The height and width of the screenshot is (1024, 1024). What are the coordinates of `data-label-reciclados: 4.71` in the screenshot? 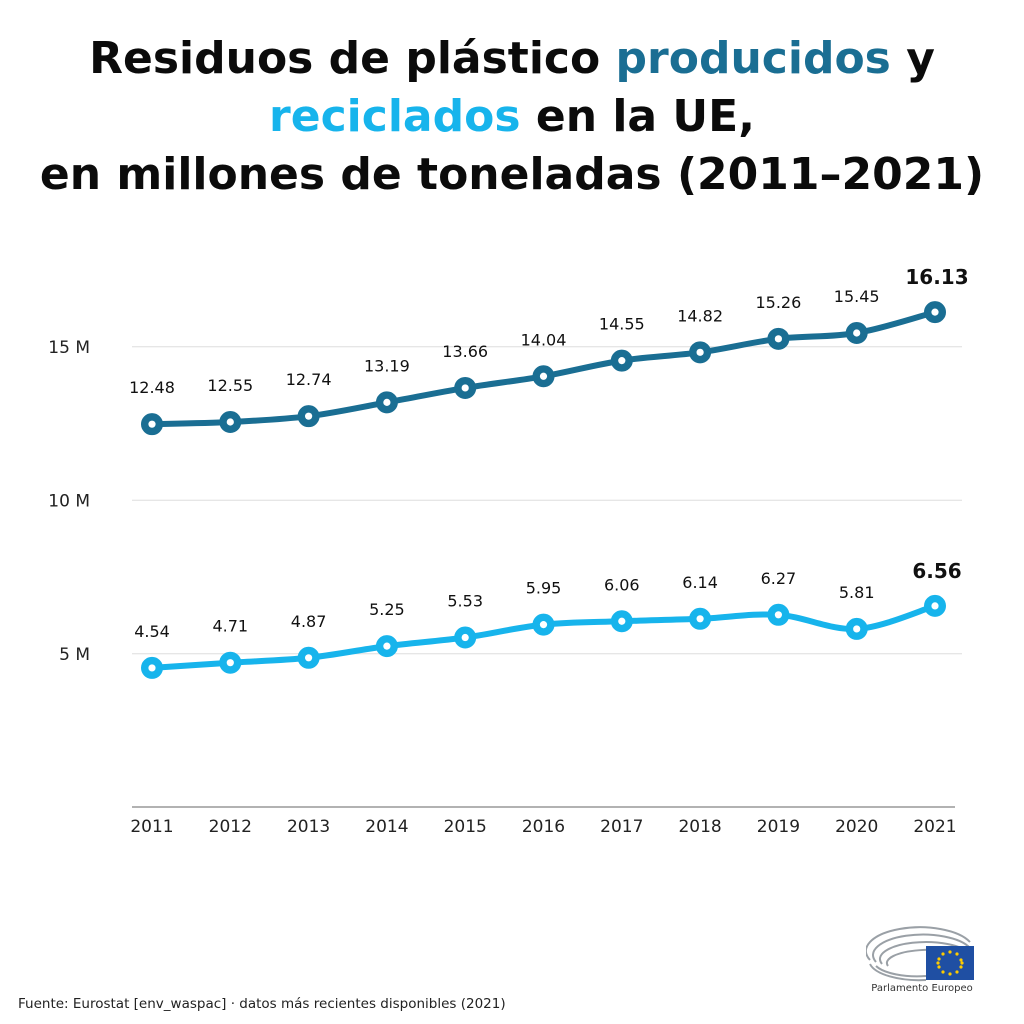 It's located at (230, 626).